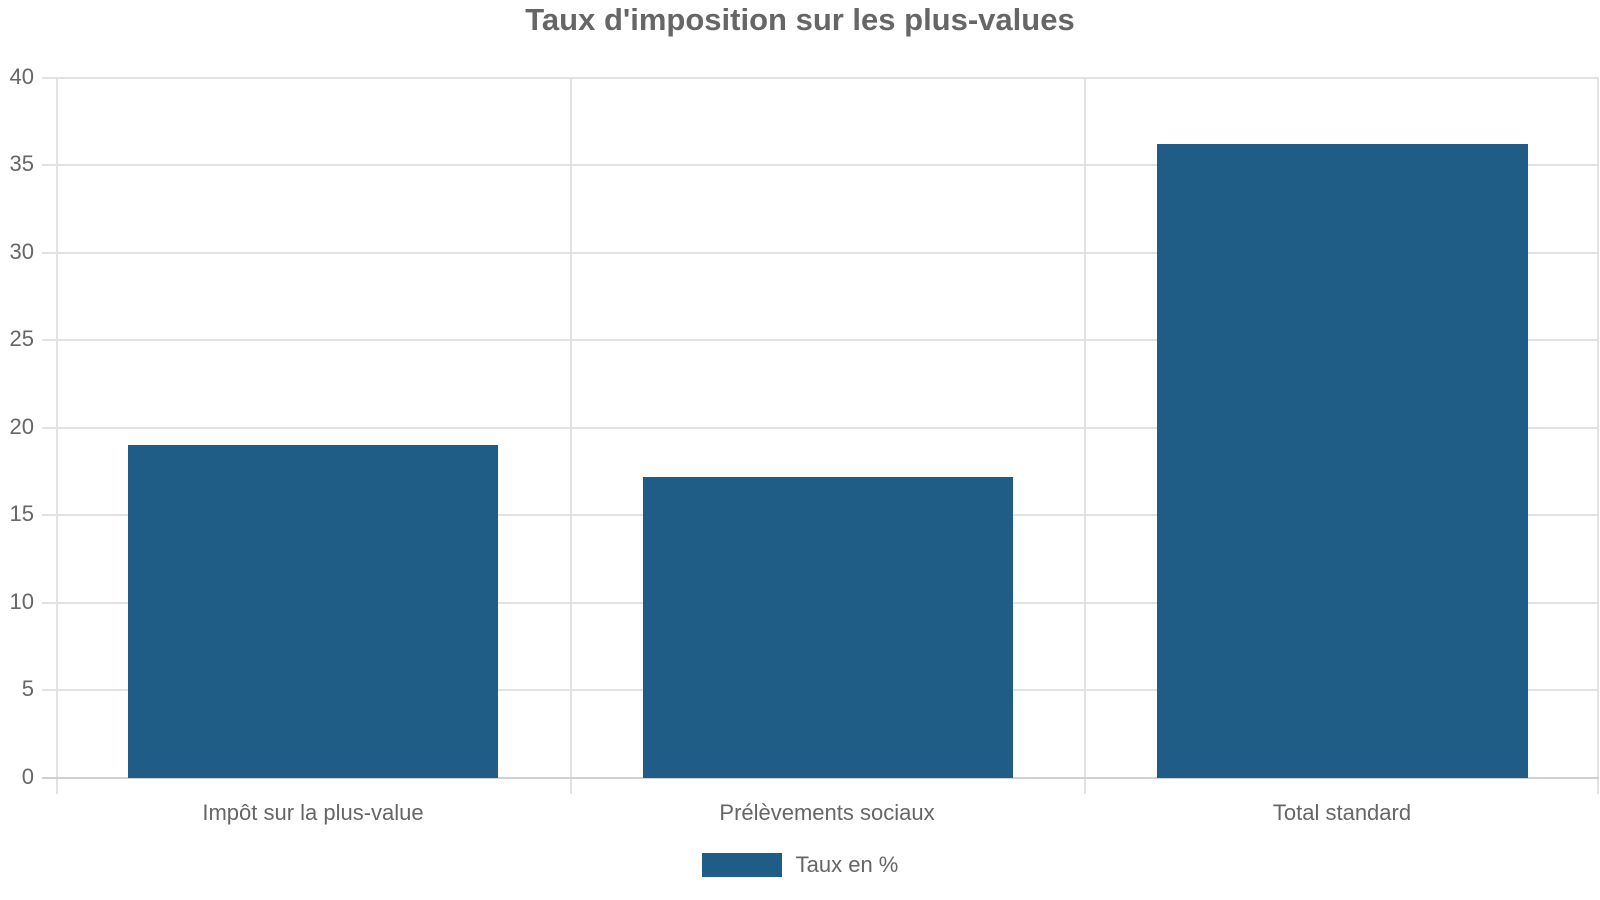 This screenshot has width=1600, height=900. Describe the element at coordinates (21, 513) in the screenshot. I see `y-tick-label: 15` at that location.